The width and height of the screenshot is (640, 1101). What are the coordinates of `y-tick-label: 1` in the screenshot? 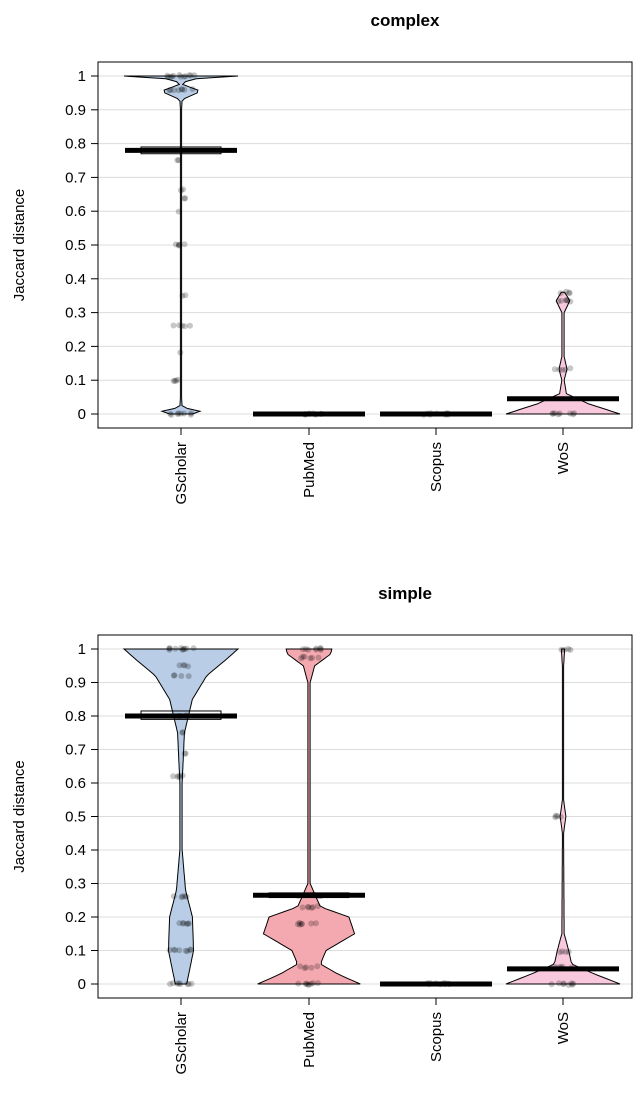 It's located at (82, 76).